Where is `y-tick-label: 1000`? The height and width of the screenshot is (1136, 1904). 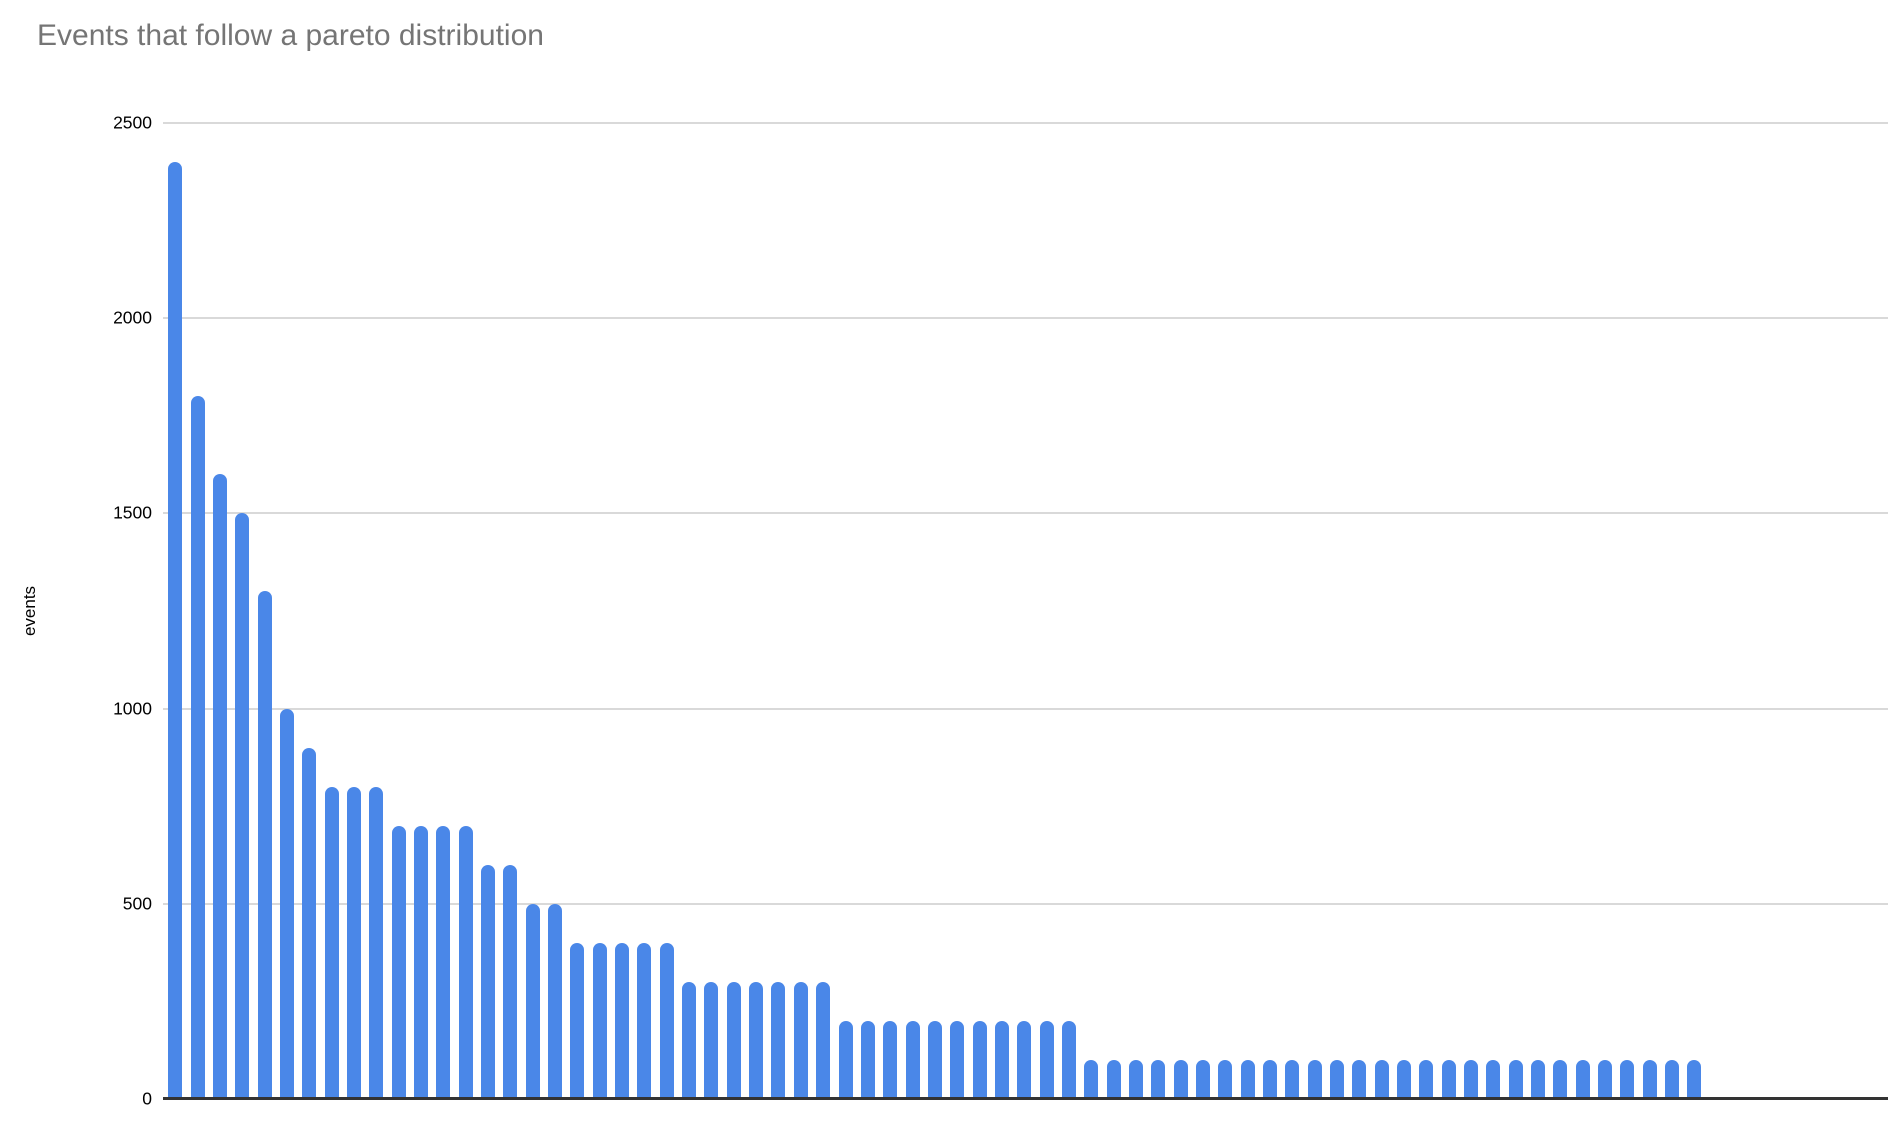 y-tick-label: 1000 is located at coordinates (132, 708).